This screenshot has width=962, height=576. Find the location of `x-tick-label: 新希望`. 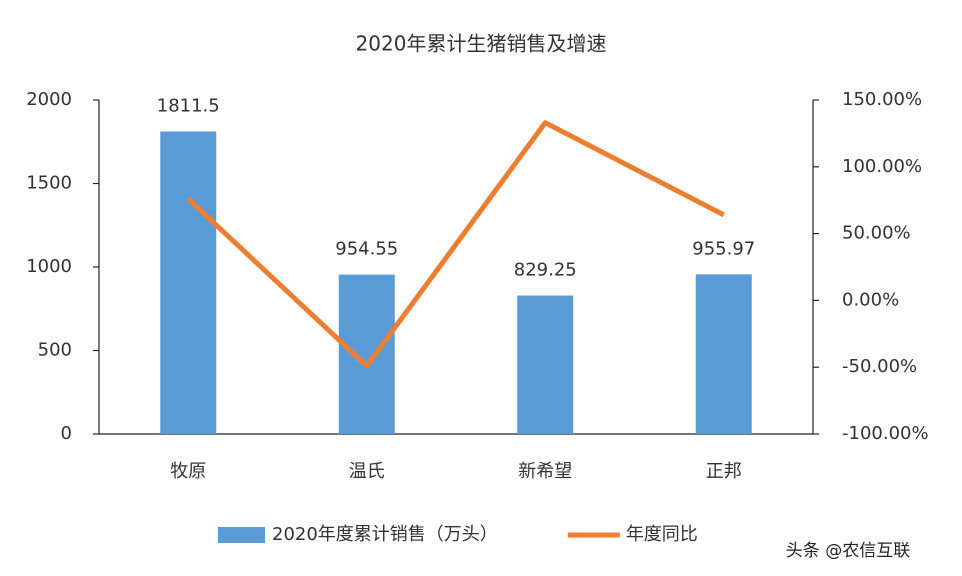

x-tick-label: 新希望 is located at coordinates (545, 471).